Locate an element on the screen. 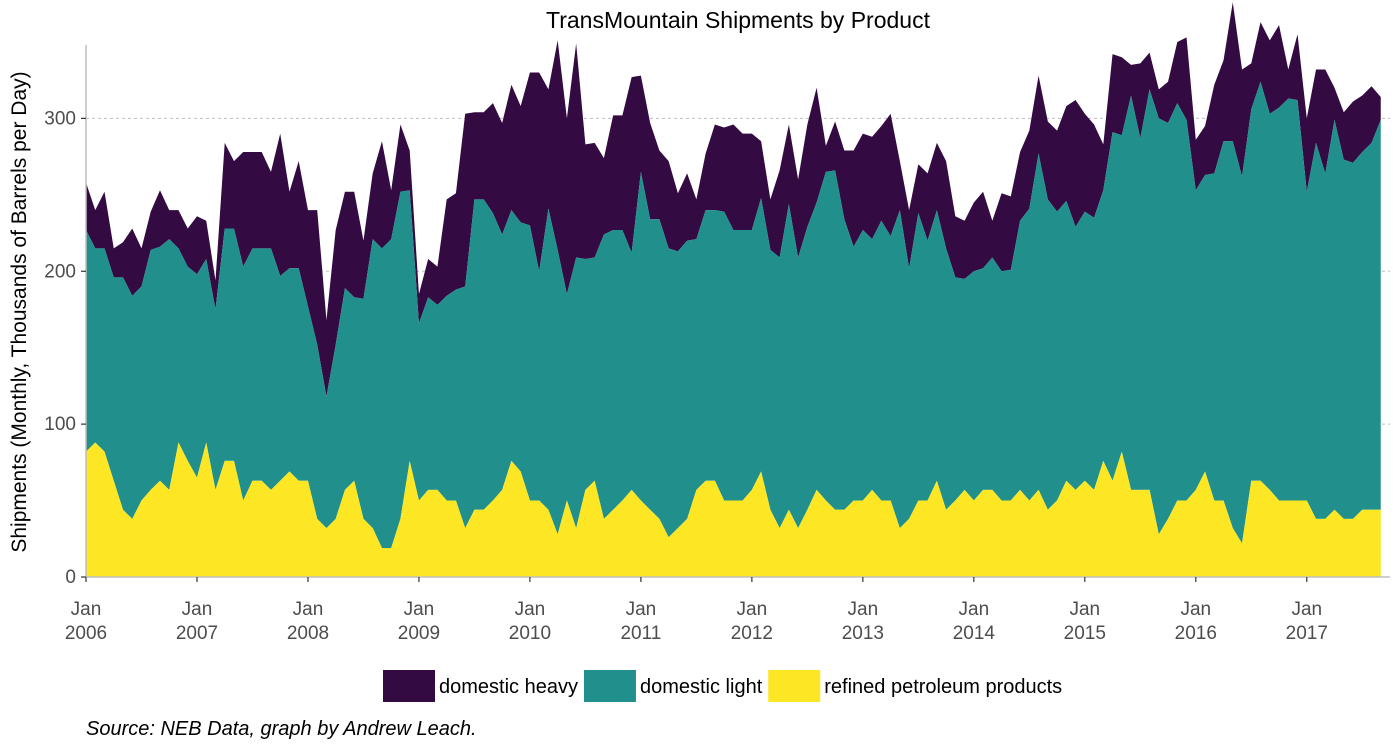 This screenshot has height=750, width=1400. x-tick-label-2016: Jan is located at coordinates (1195, 609).